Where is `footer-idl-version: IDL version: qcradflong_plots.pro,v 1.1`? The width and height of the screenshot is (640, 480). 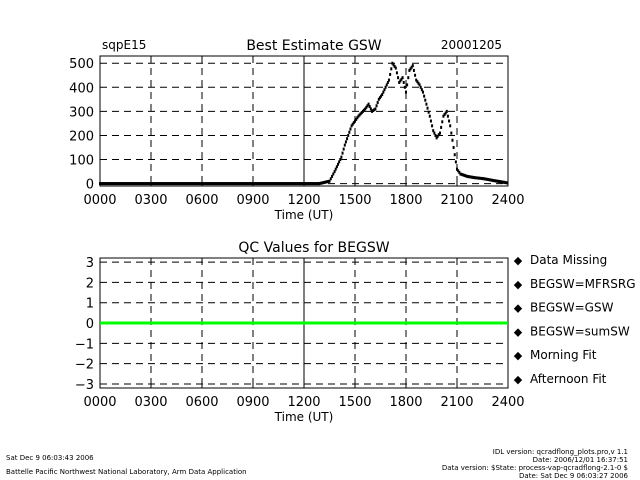 footer-idl-version: IDL version: qcradflong_plots.pro,v 1.1 is located at coordinates (560, 452).